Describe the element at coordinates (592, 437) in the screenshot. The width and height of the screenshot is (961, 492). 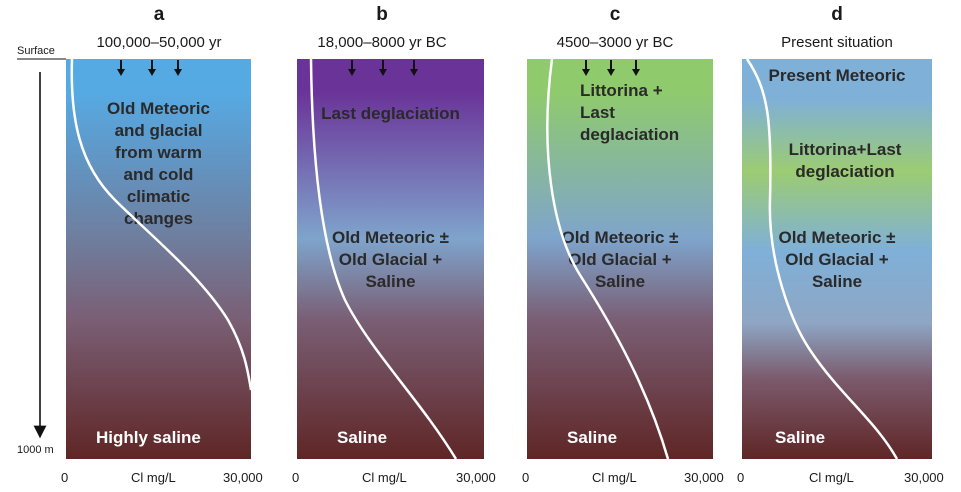
I see `panel-c-bottom-label: Saline` at that location.